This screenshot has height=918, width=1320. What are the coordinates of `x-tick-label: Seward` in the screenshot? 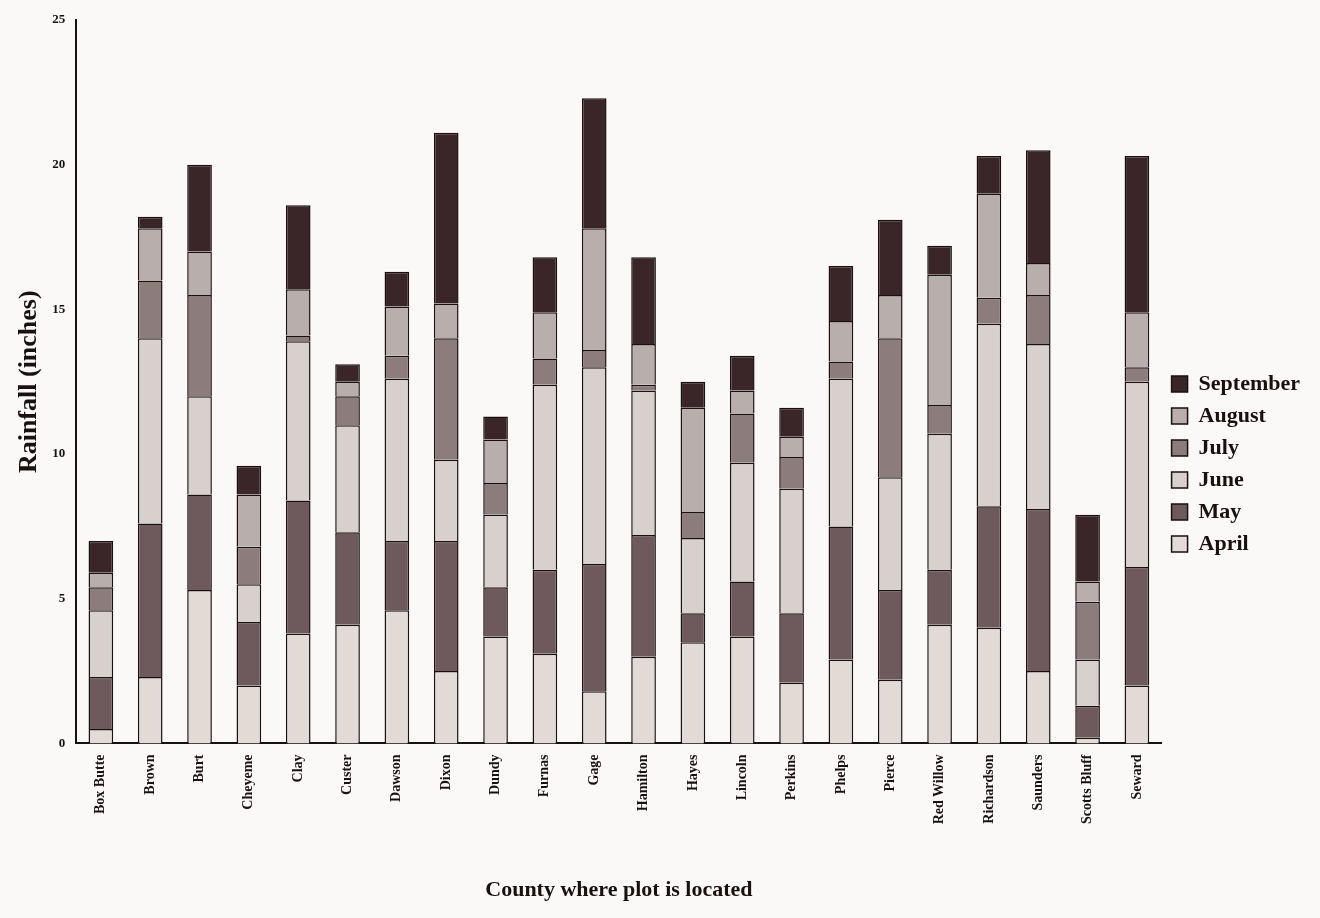 It's located at (1136, 777).